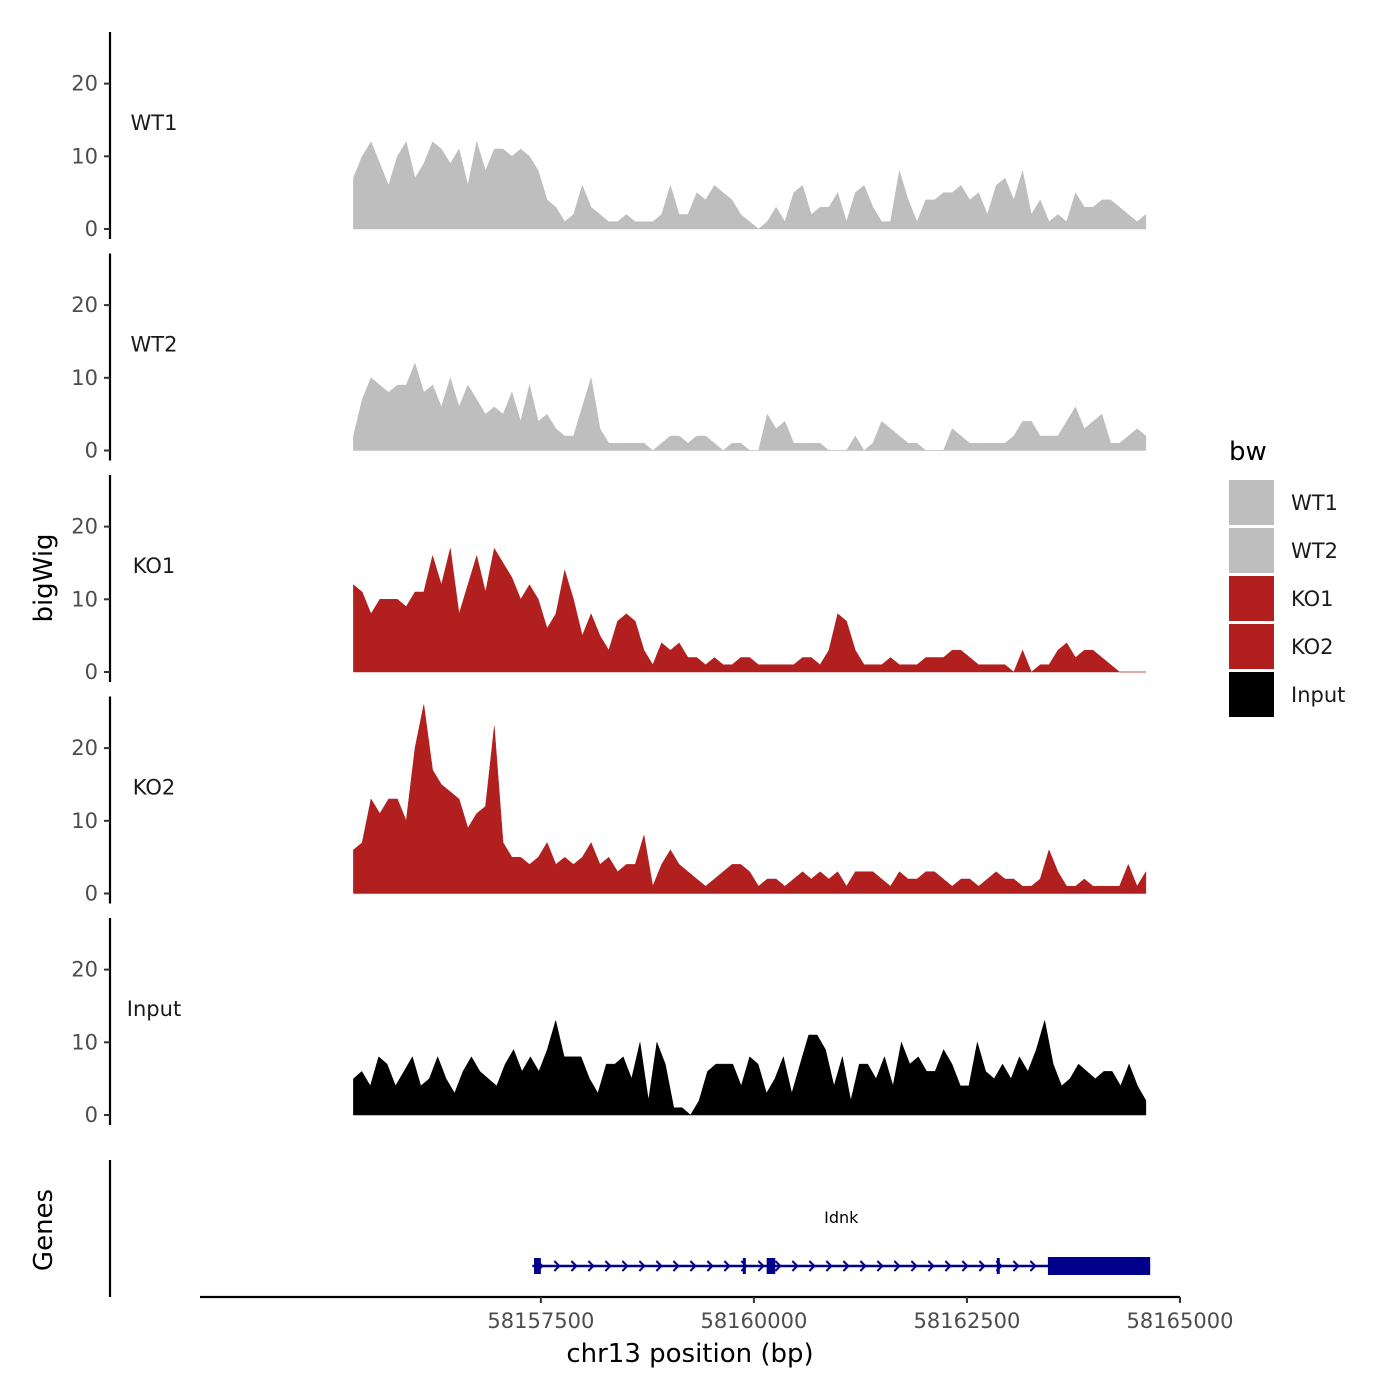 This screenshot has height=1400, width=1400. I want to click on legend-swatch-wt1, so click(1251, 502).